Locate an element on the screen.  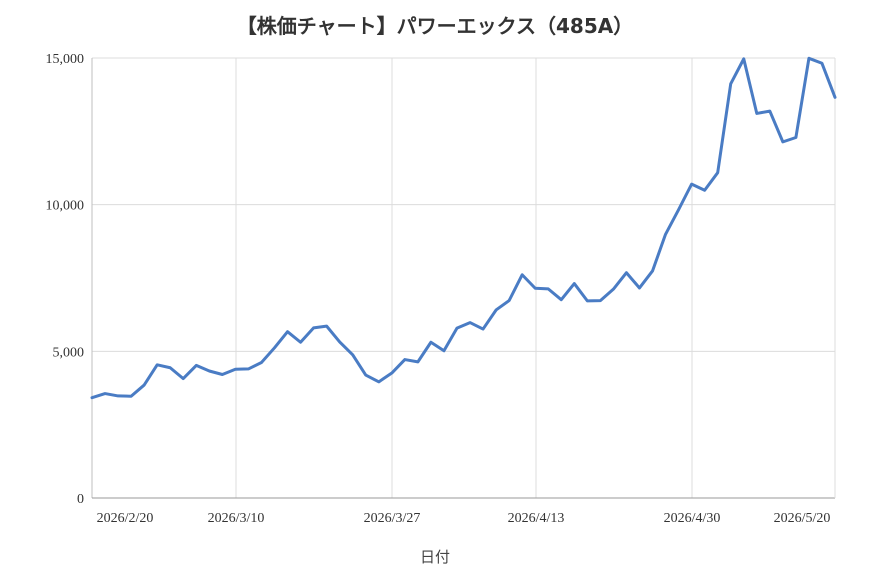
chart-title: 【株価チャート】パワーエックス（485A） is located at coordinates (435, 26).